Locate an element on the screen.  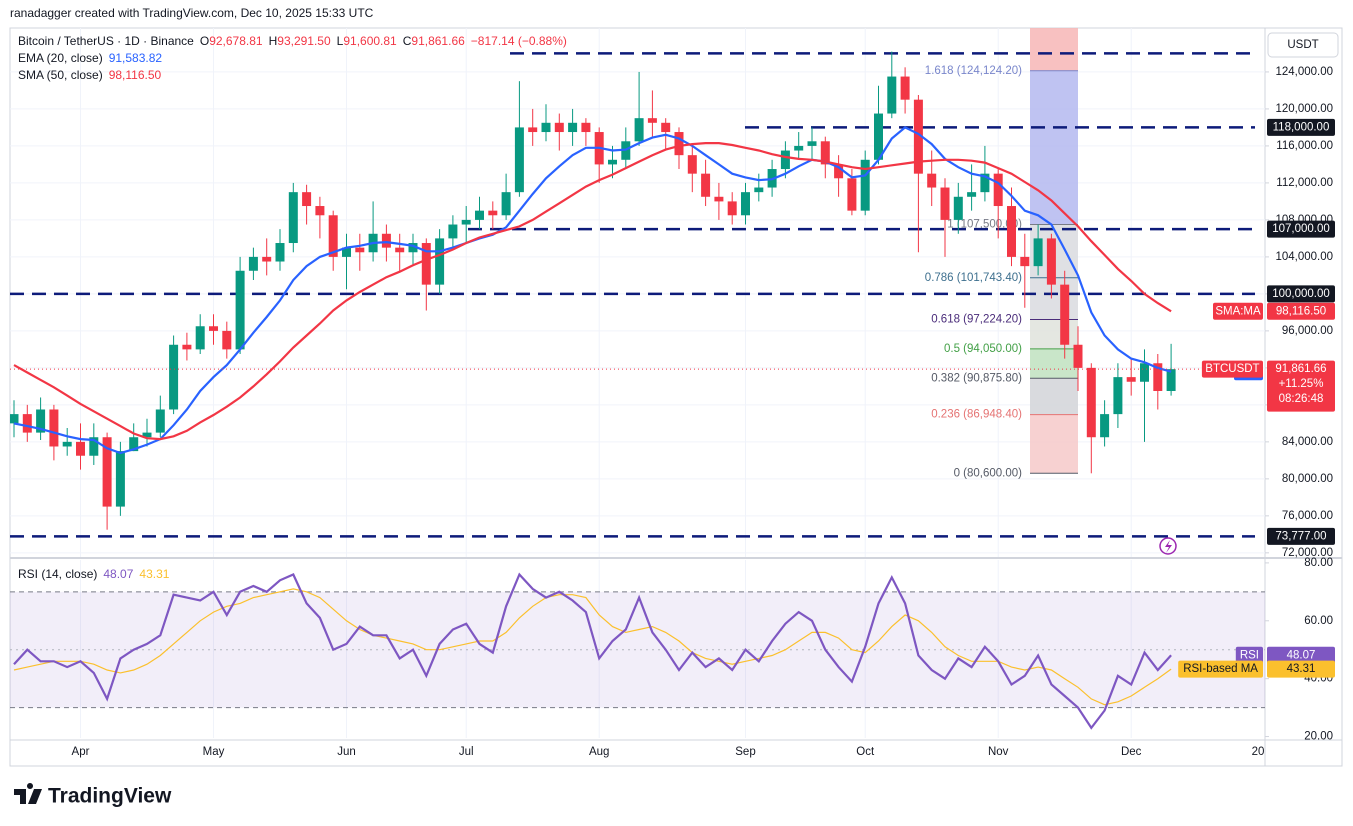
rsi-line is located at coordinates (592, 647).